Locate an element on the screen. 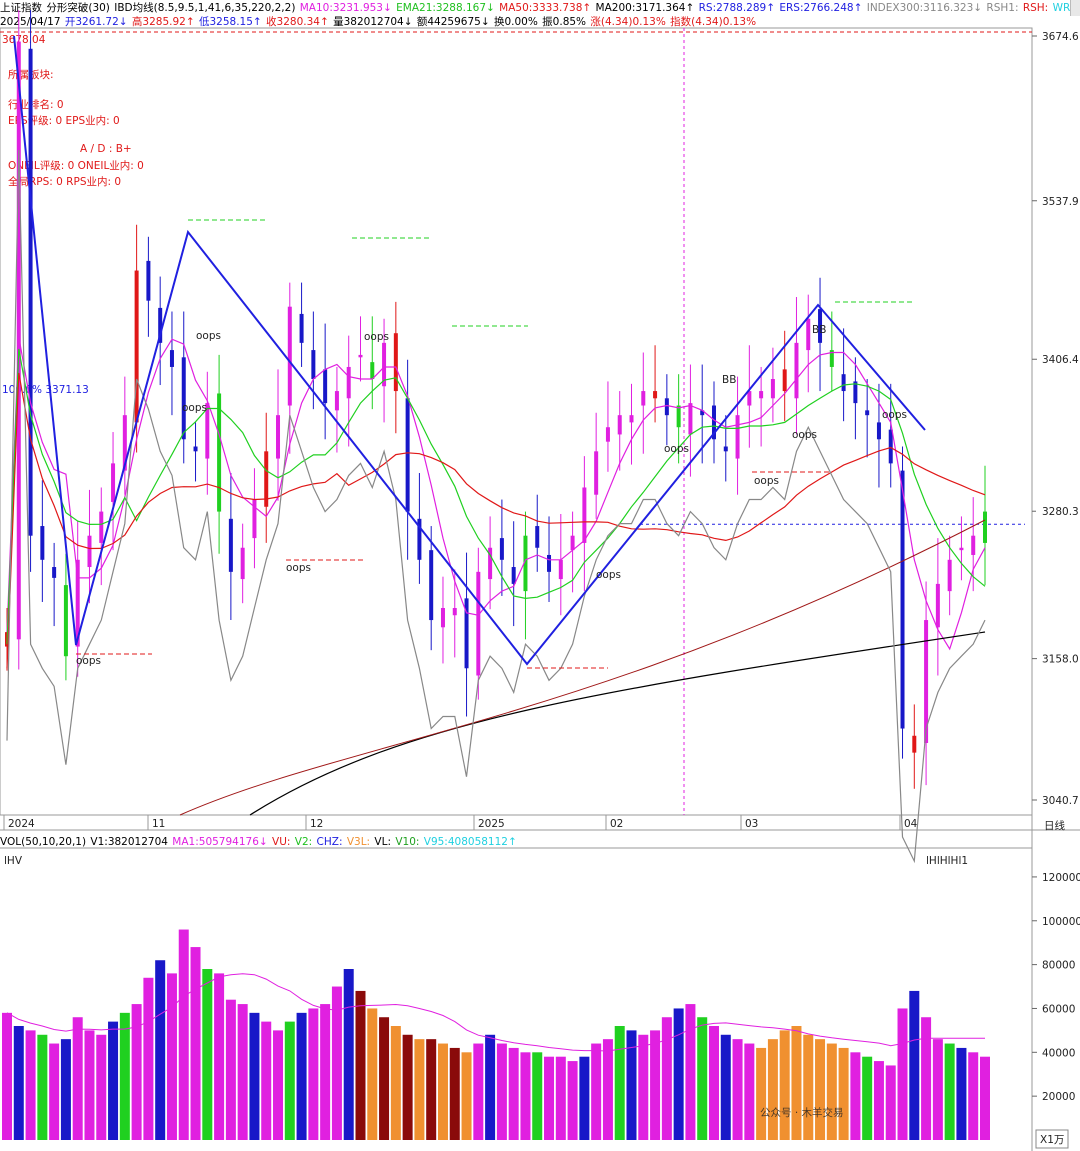 The image size is (1080, 1151). price-tick-label: 3537.9 is located at coordinates (1060, 202).